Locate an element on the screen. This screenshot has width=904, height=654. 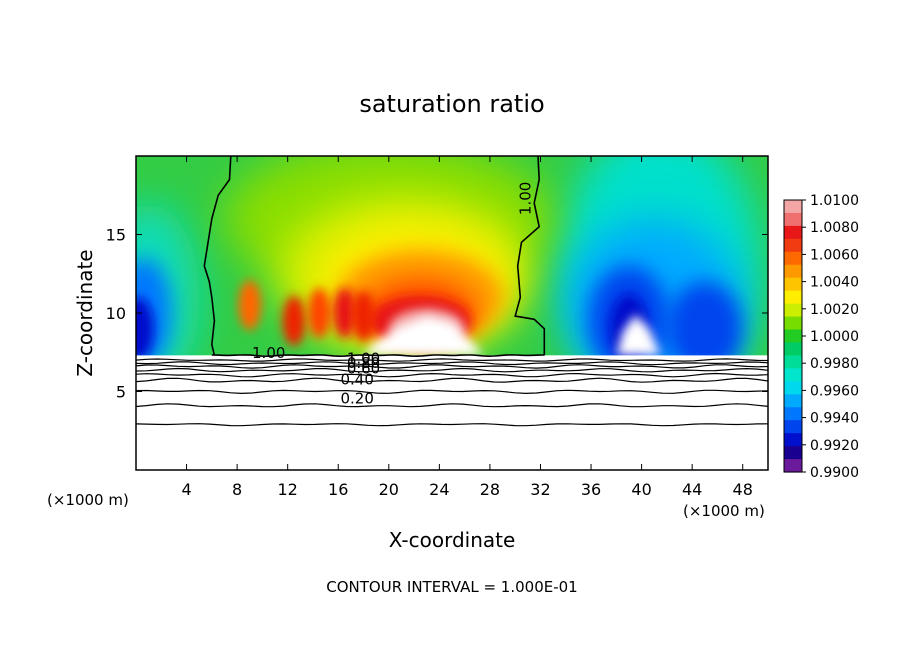
x-tick-label: 28 is located at coordinates (490, 489).